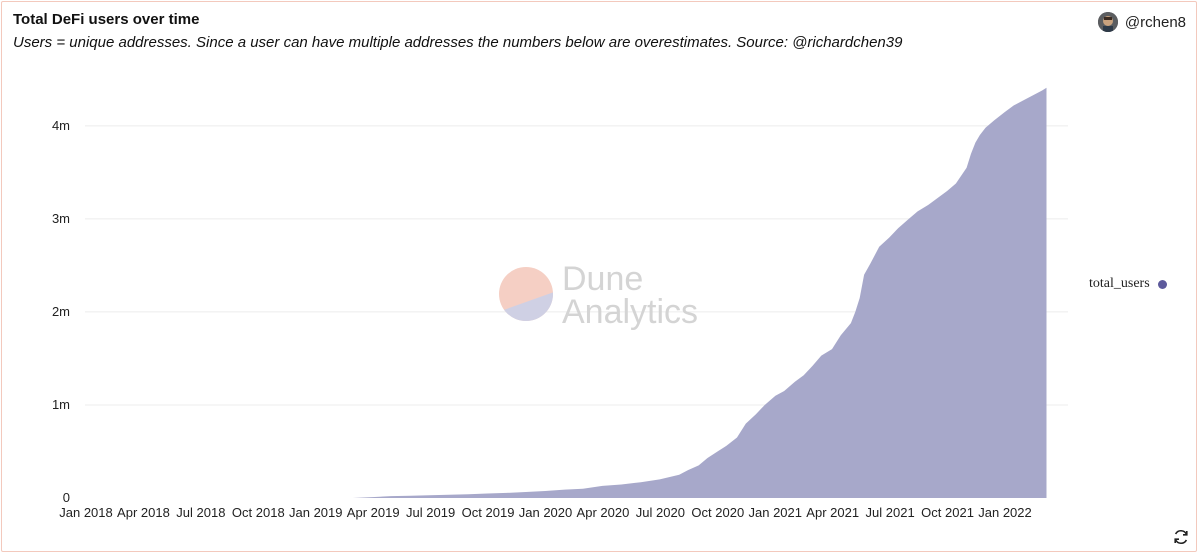 This screenshot has height=555, width=1200. Describe the element at coordinates (61, 125) in the screenshot. I see `y-tick-label: 4m` at that location.